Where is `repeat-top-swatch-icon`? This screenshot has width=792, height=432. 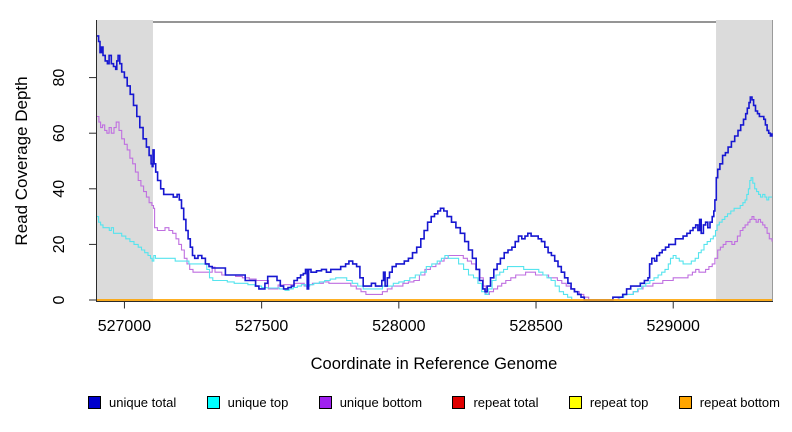 repeat-top-swatch-icon is located at coordinates (575, 402).